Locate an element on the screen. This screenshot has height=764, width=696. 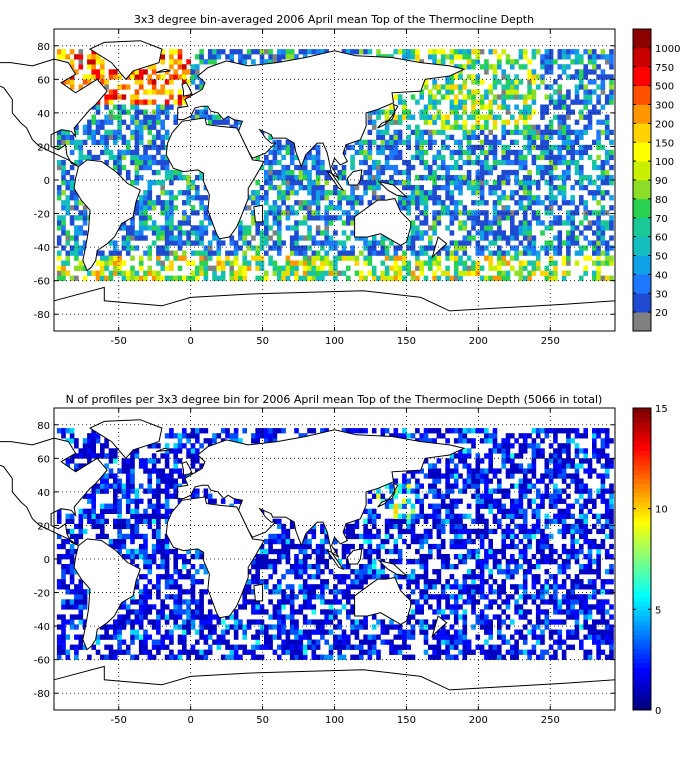
colorbar-swatch is located at coordinates (642, 132).